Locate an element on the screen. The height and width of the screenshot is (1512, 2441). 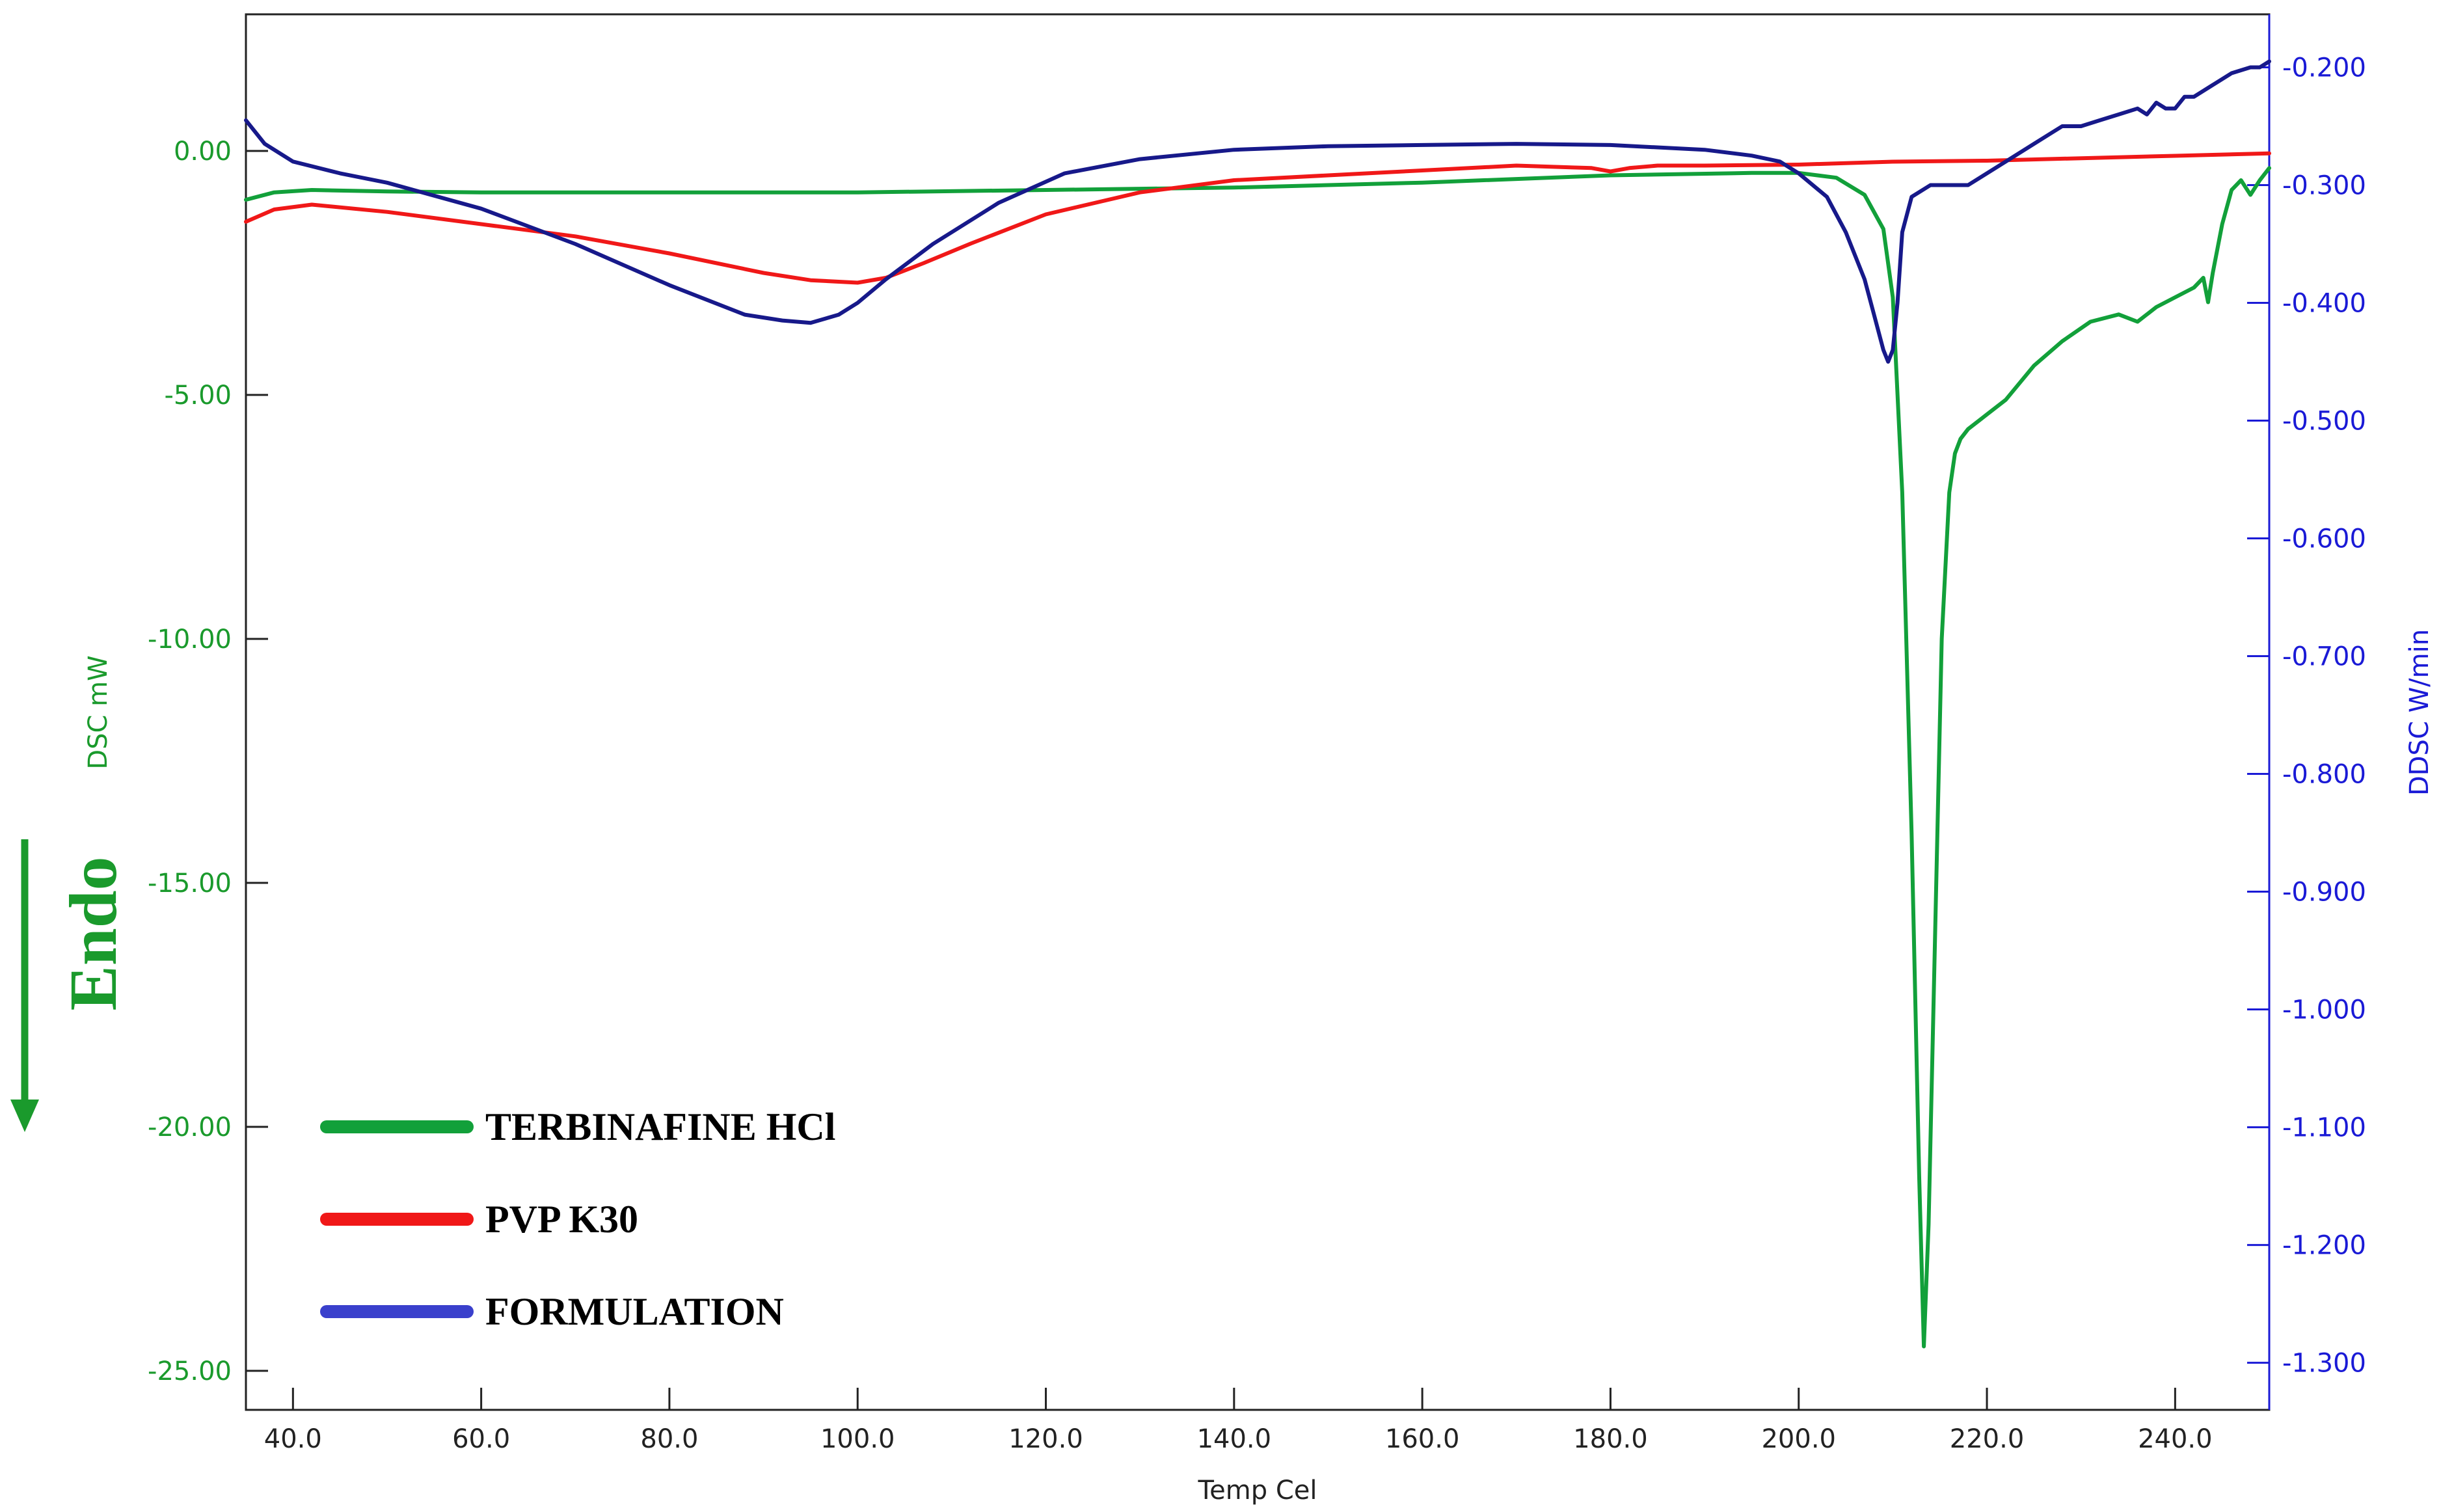
legend: TERBINAFINE HCl PVP K30 FORMULATION is located at coordinates (577, 1219).